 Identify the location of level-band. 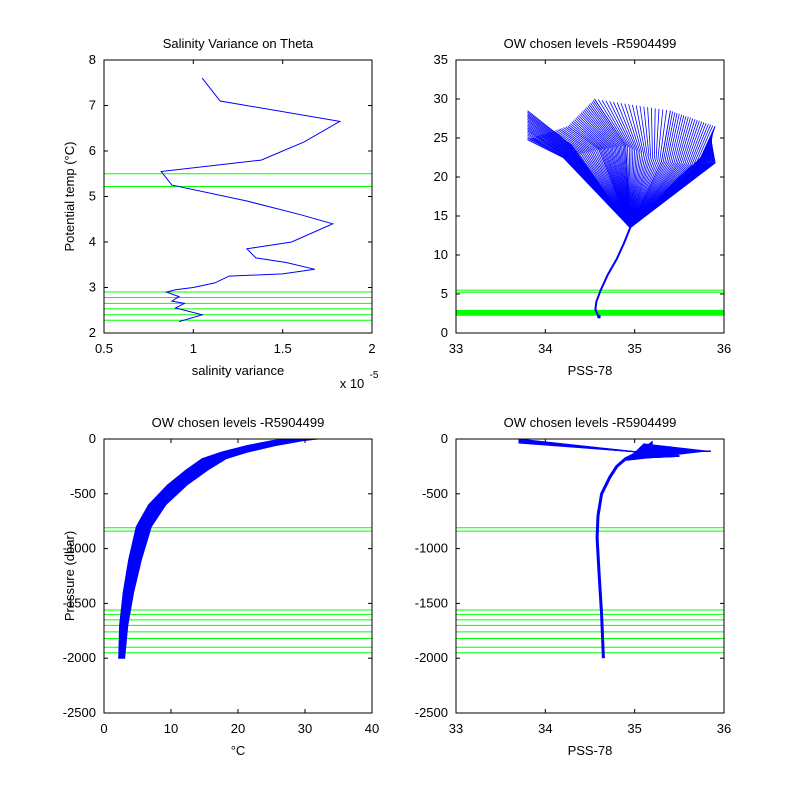
(590, 313).